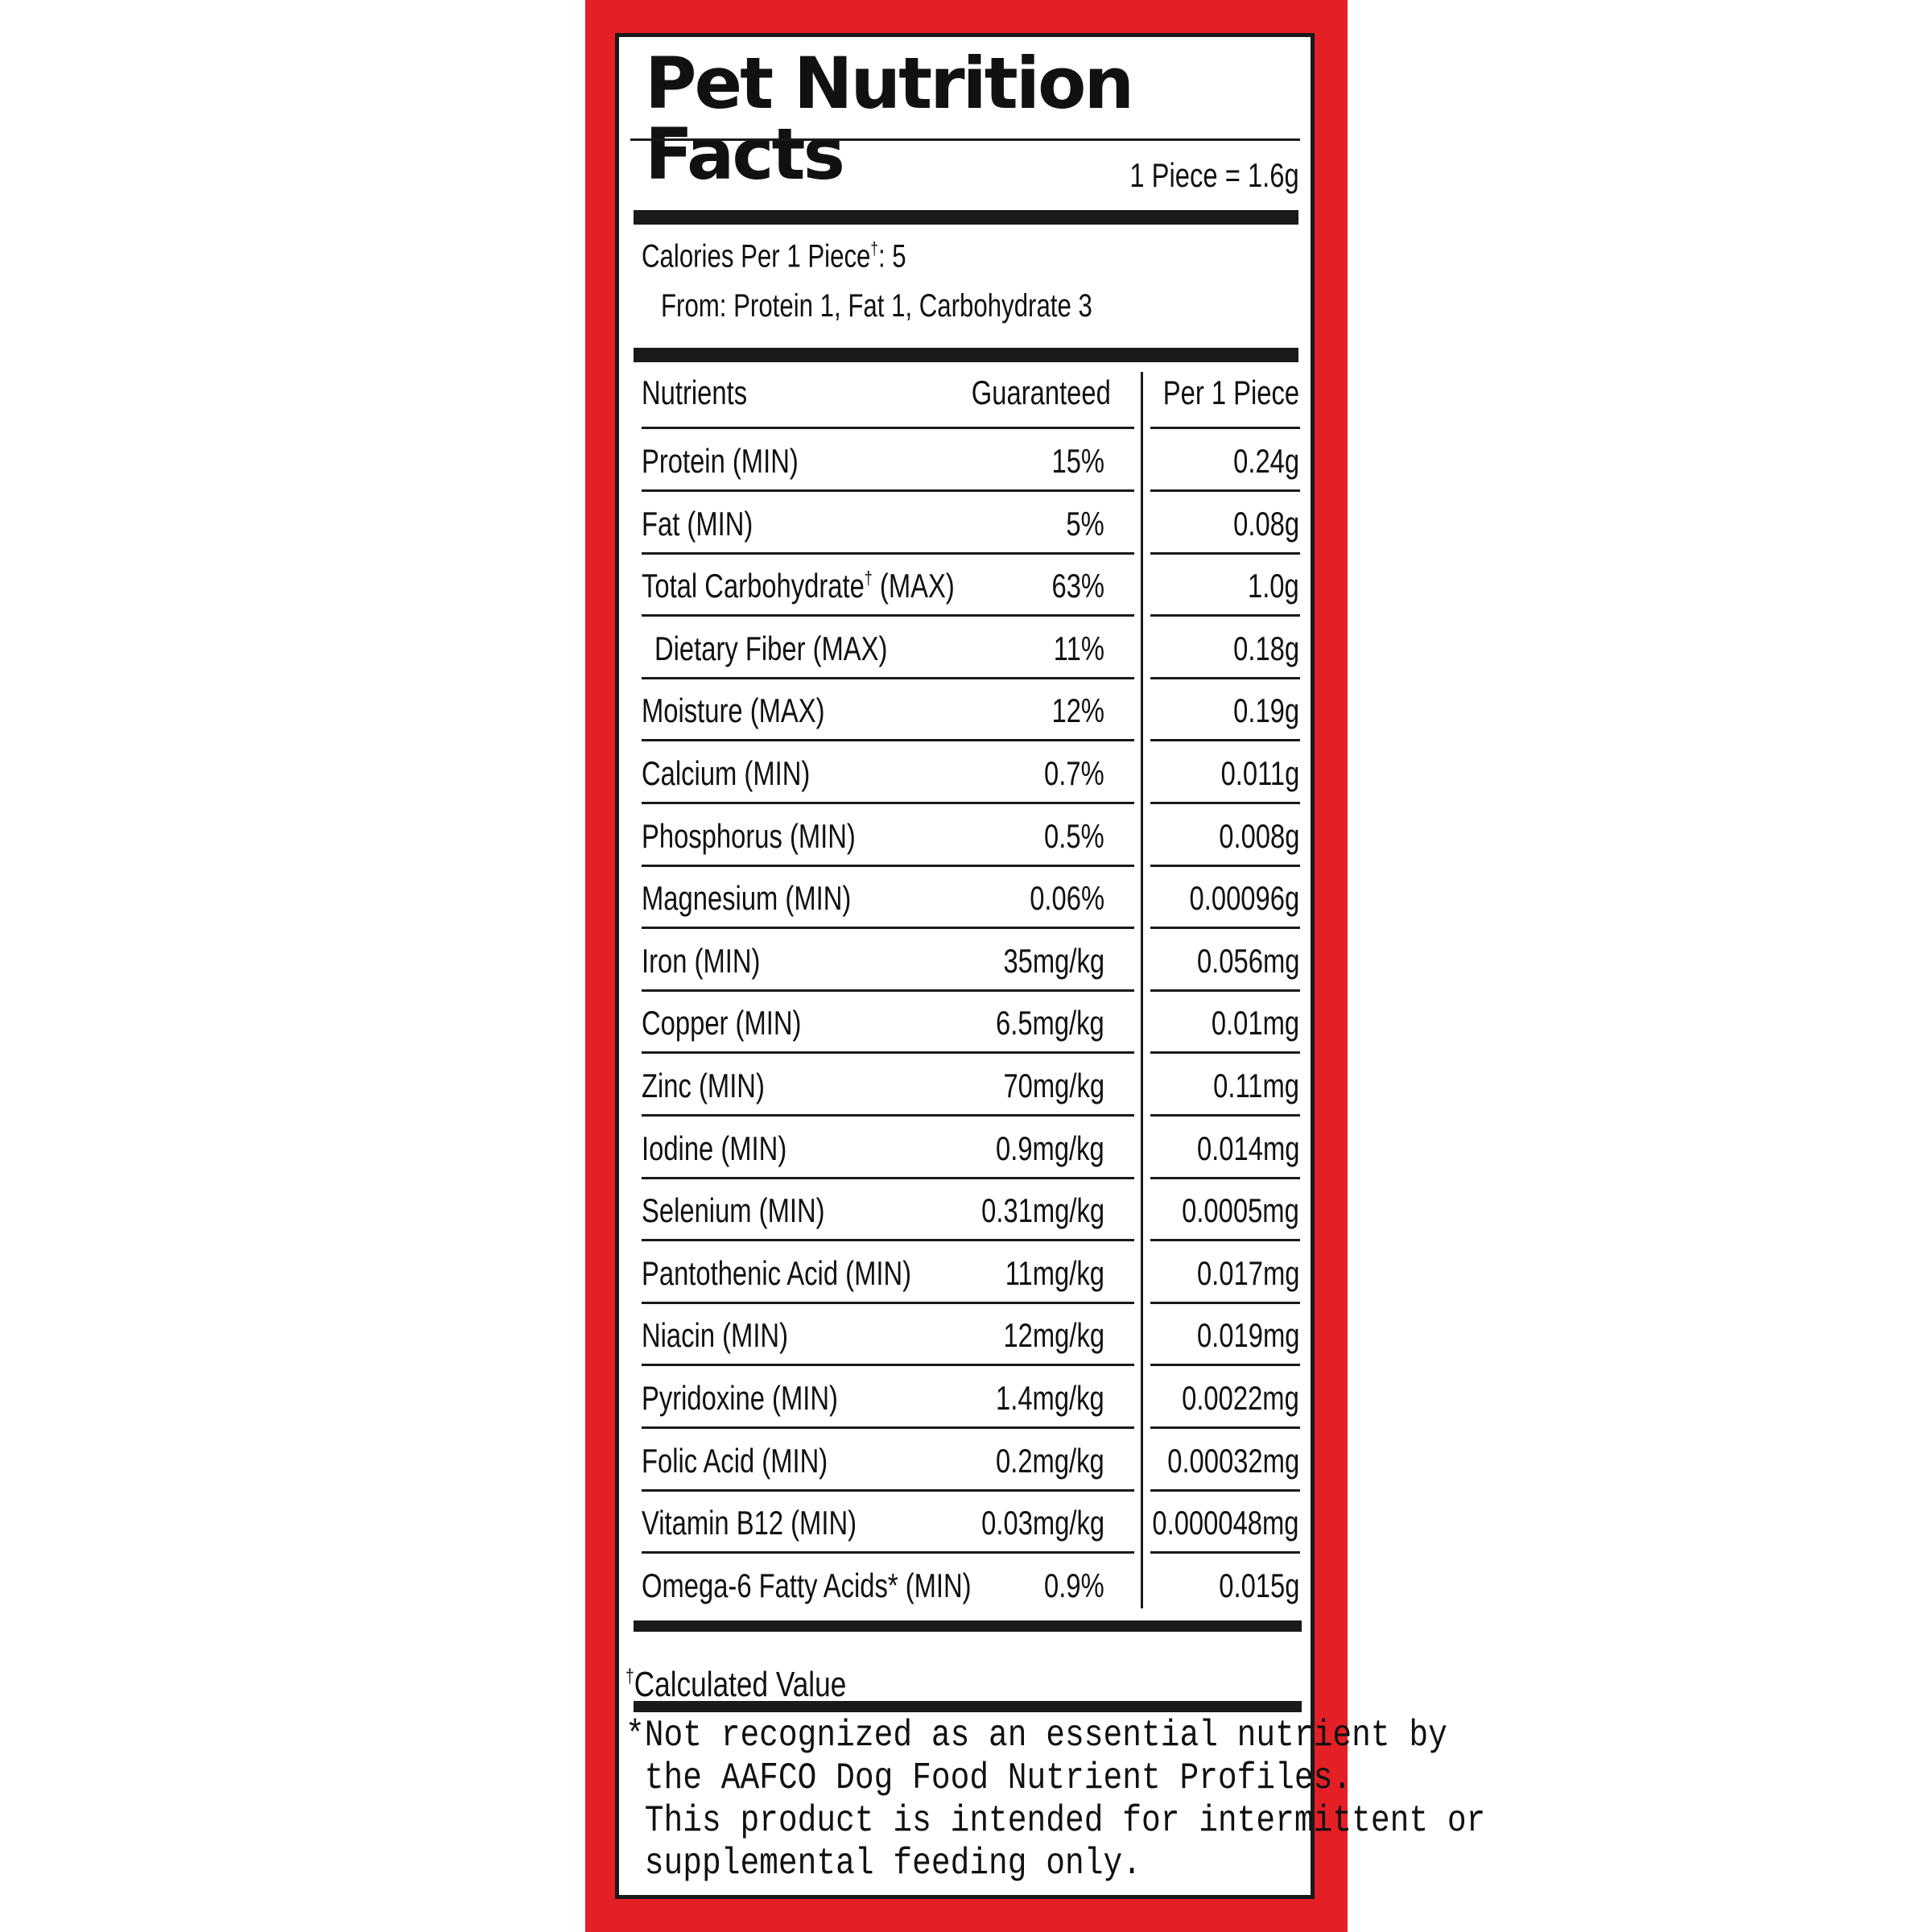 The width and height of the screenshot is (1932, 1932). What do you see at coordinates (1266, 710) in the screenshot?
I see `per-piece-value: 0.19g` at bounding box center [1266, 710].